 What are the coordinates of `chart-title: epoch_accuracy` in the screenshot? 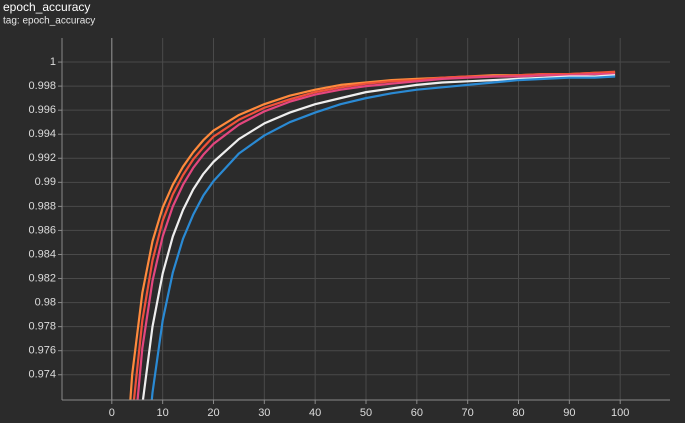 It's located at (46, 7).